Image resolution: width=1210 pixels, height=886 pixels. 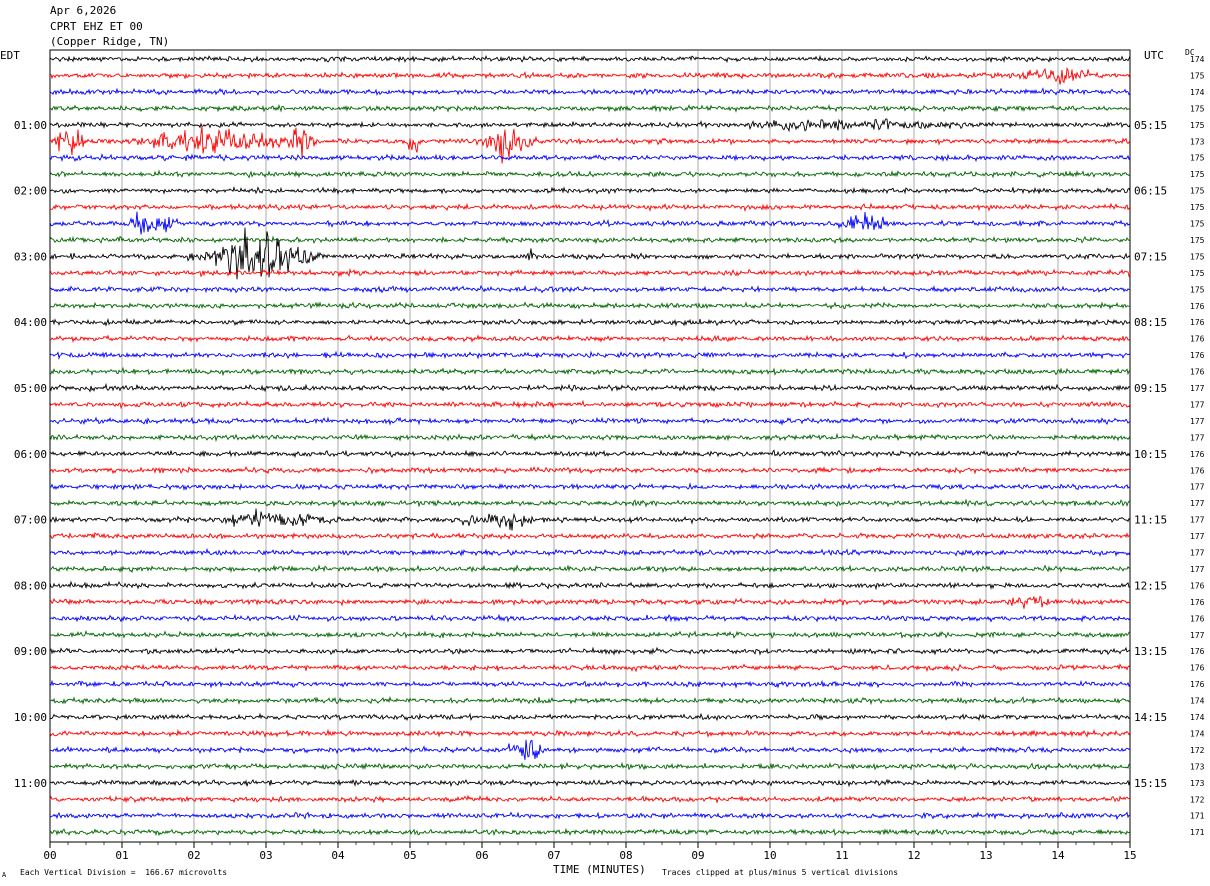 I want to click on right-hour-label: 15:15, so click(x=1150, y=783).